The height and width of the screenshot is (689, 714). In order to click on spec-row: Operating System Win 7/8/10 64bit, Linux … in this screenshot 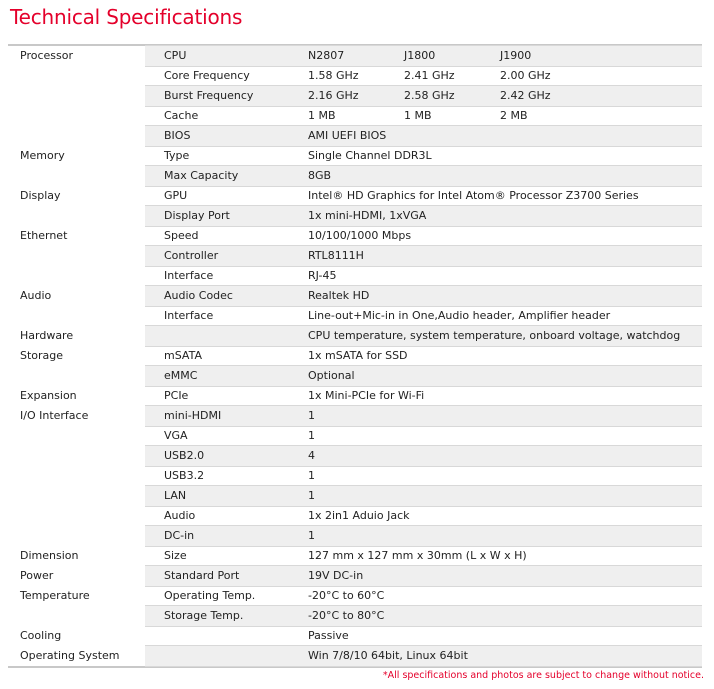, I will do `click(355, 656)`.